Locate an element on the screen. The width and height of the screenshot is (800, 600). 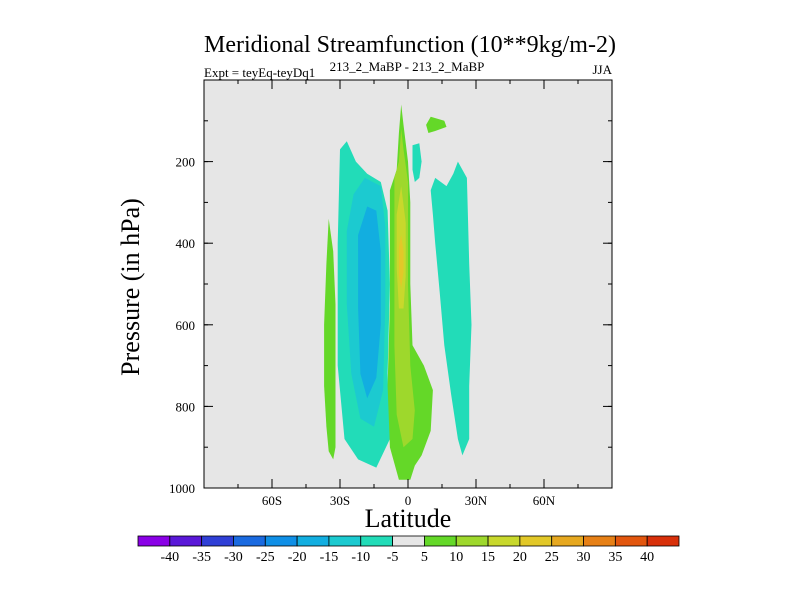
y-tick-label: 1000 is located at coordinates (182, 488).